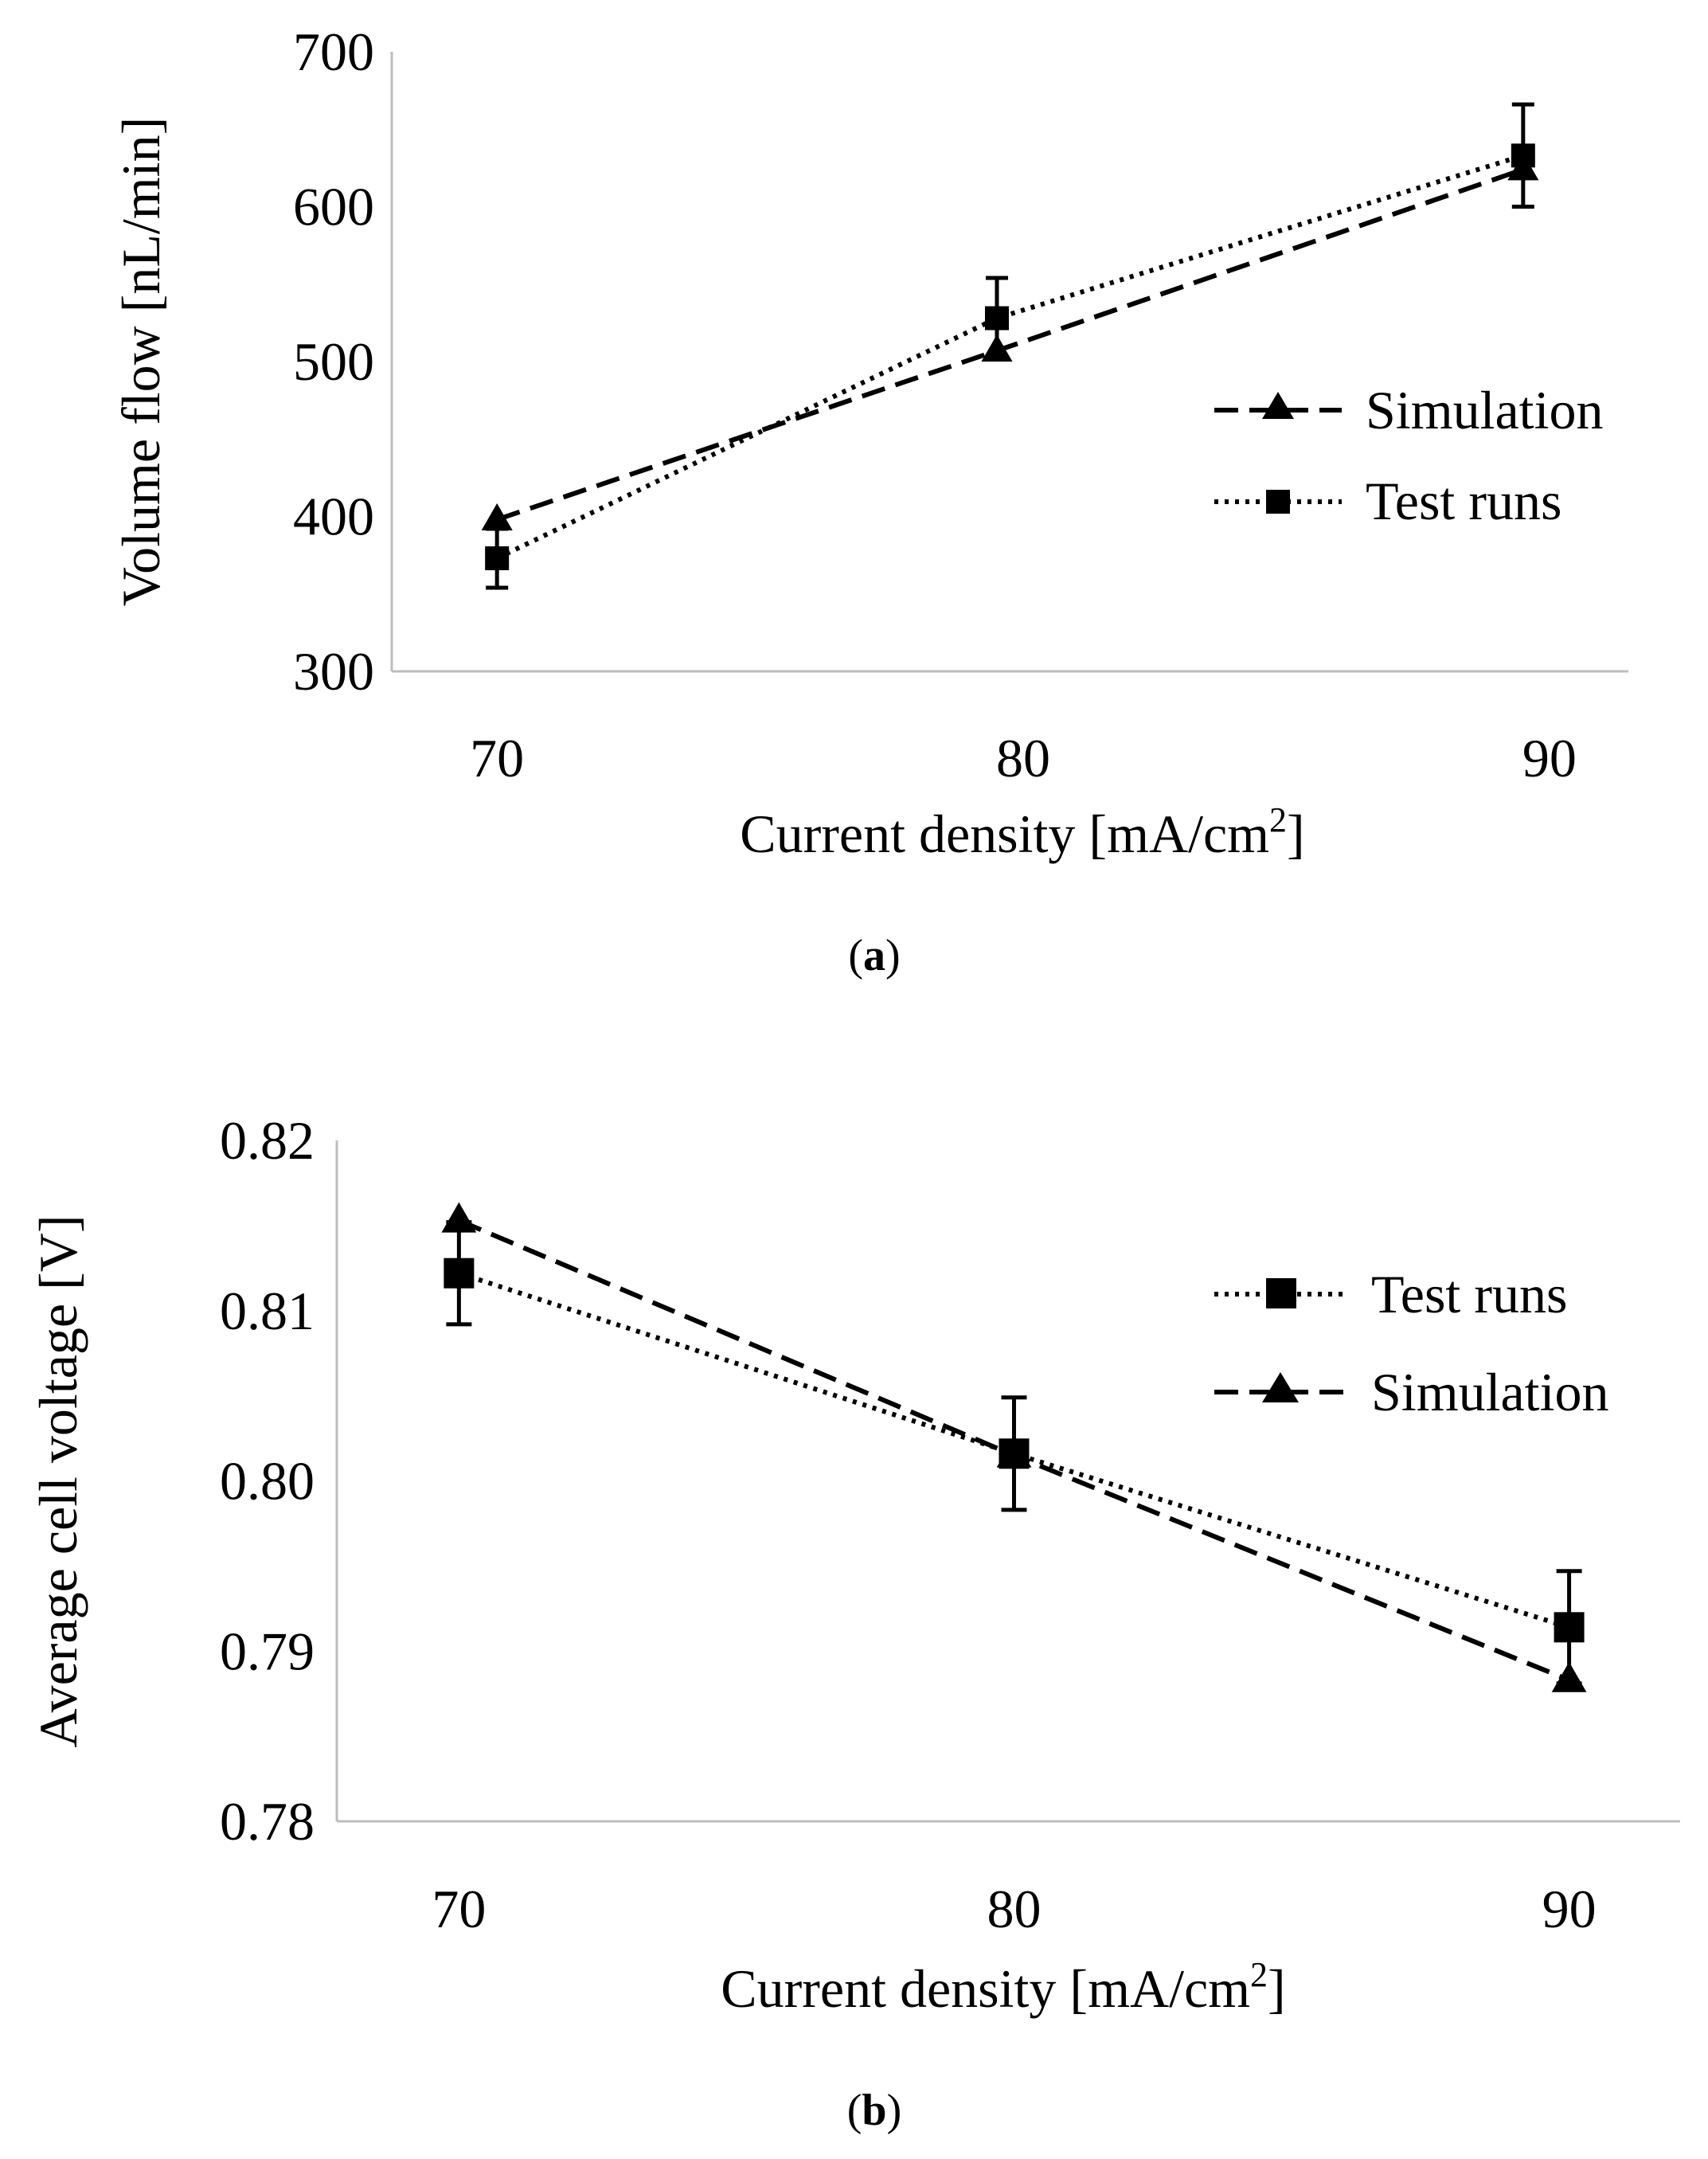  I want to click on legend-a: Simulation Test runs, so click(1408, 455).